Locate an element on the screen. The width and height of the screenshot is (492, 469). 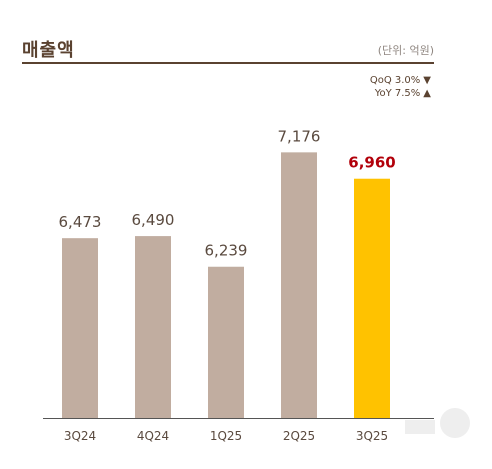
value-label-1Q25: 6,239 is located at coordinates (226, 251).